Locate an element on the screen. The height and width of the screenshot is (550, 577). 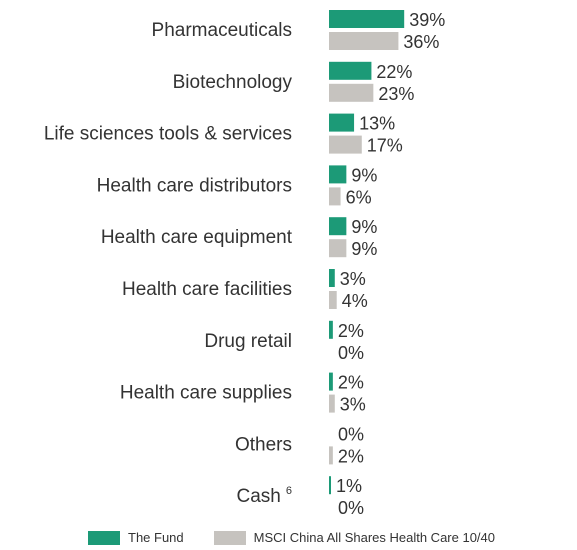
benchmark-value-label-cash: 0% is located at coordinates (351, 508).